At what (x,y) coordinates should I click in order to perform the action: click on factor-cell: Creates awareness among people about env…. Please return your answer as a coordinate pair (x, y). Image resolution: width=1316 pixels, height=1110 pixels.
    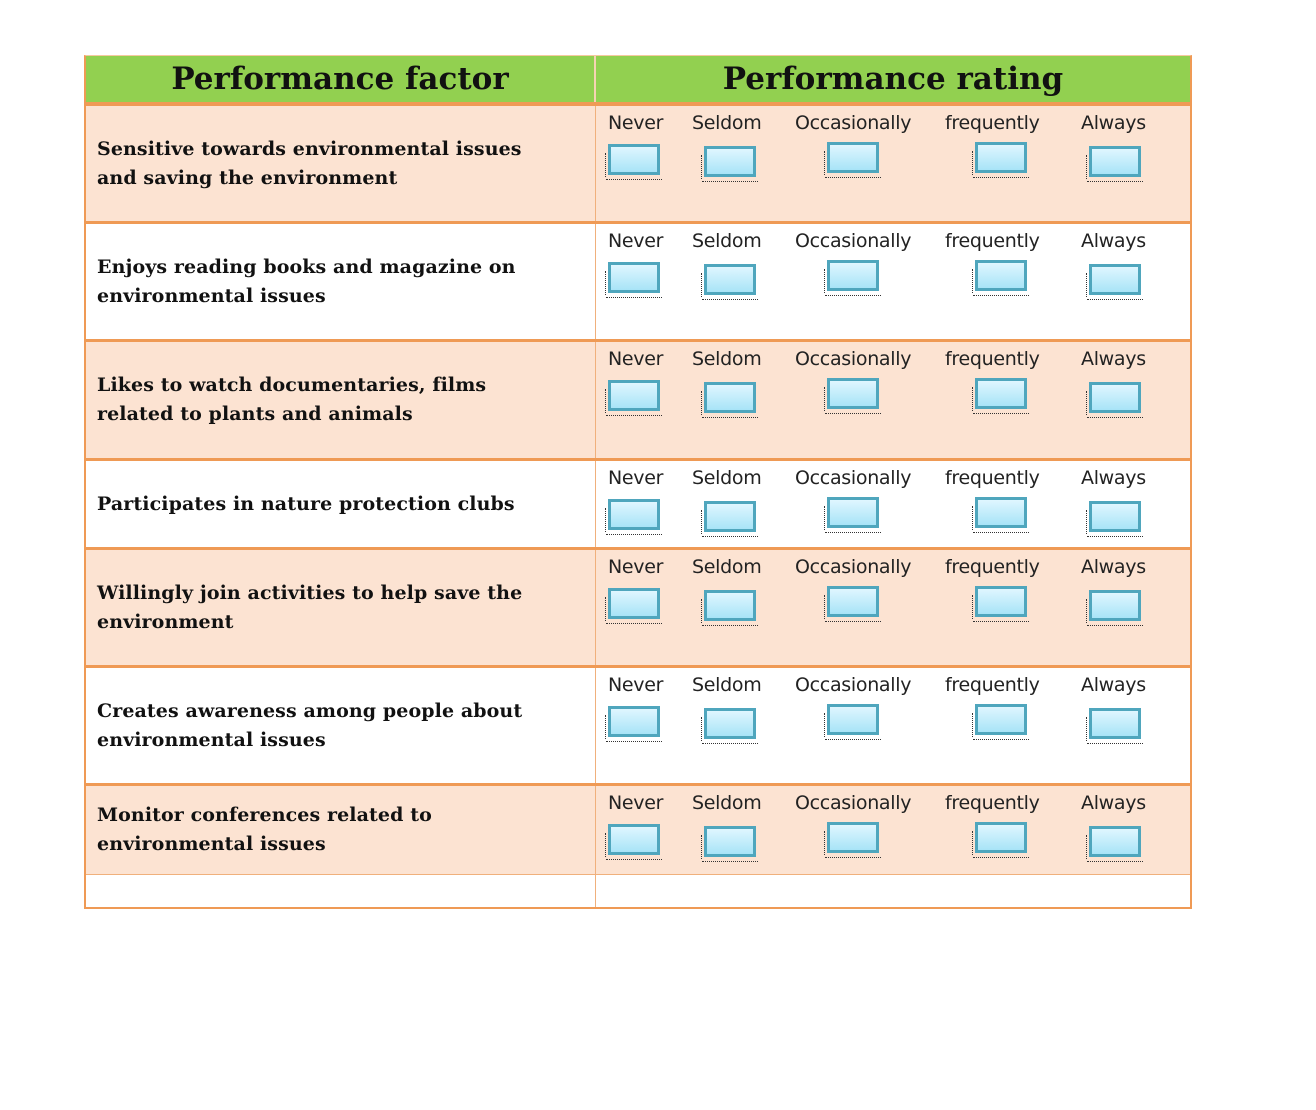
    Looking at the image, I should click on (341, 725).